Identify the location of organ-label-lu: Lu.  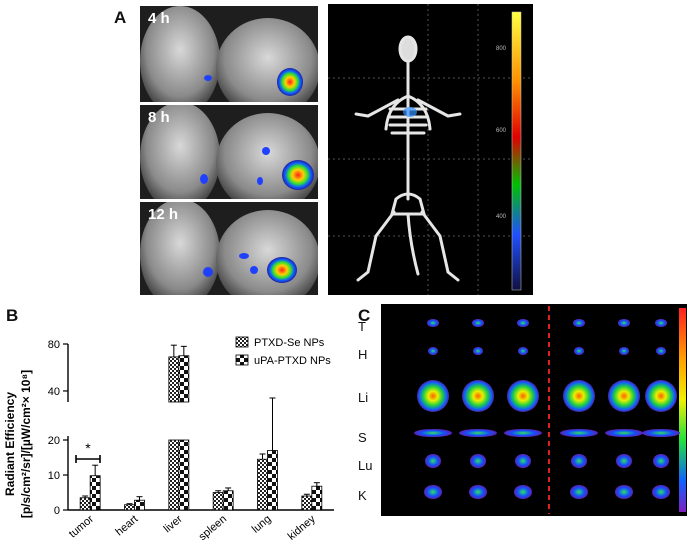
(365, 465).